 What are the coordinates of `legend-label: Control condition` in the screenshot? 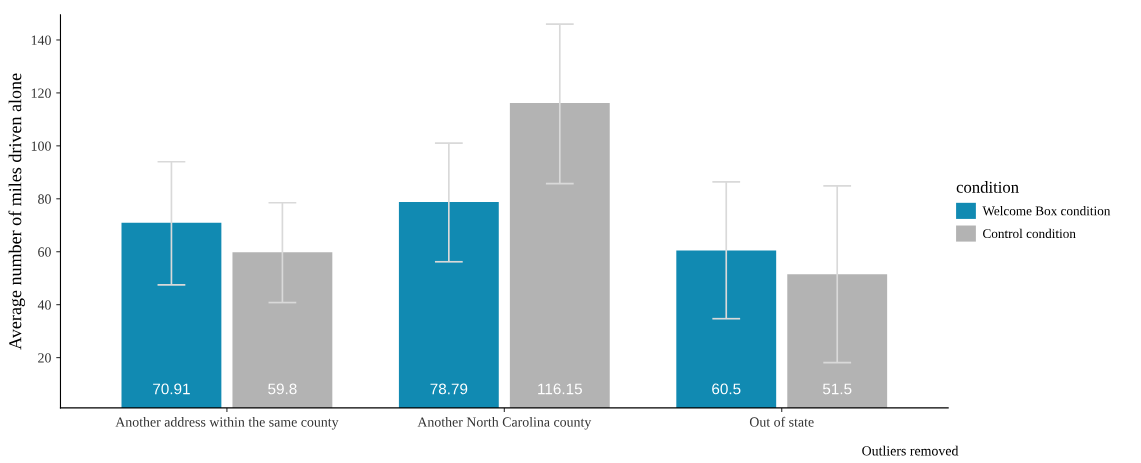 It's located at (1029, 233).